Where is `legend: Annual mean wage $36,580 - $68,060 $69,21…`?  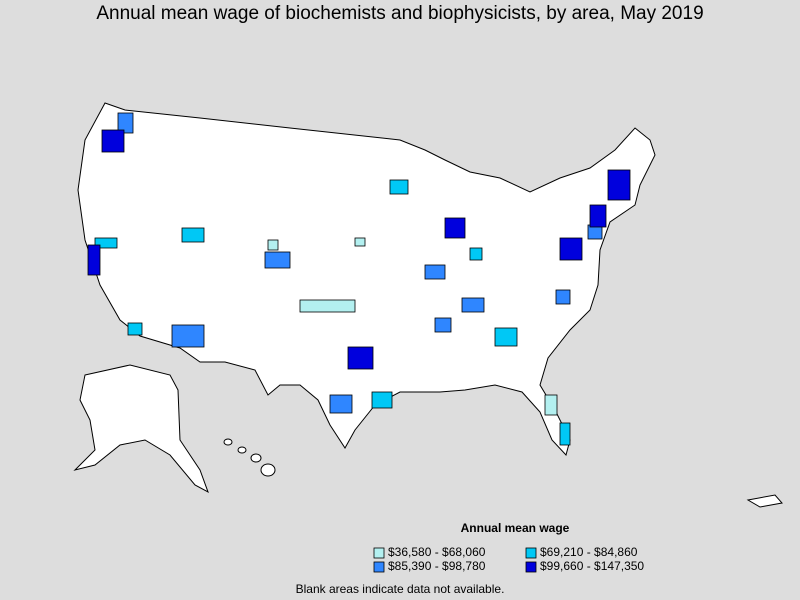 legend: Annual mean wage $36,580 - $68,060 $69,21… is located at coordinates (508, 547).